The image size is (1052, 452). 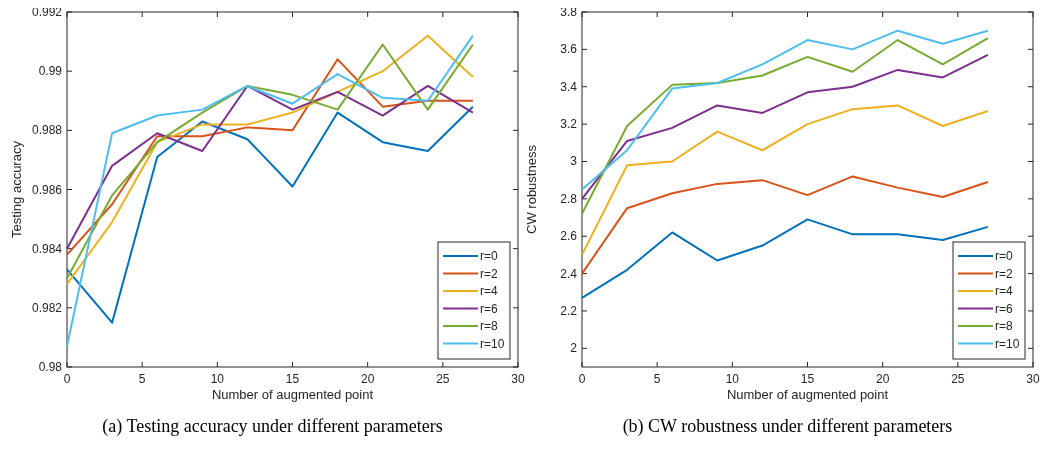 I want to click on y-tick-label: 2.6, so click(x=569, y=236).